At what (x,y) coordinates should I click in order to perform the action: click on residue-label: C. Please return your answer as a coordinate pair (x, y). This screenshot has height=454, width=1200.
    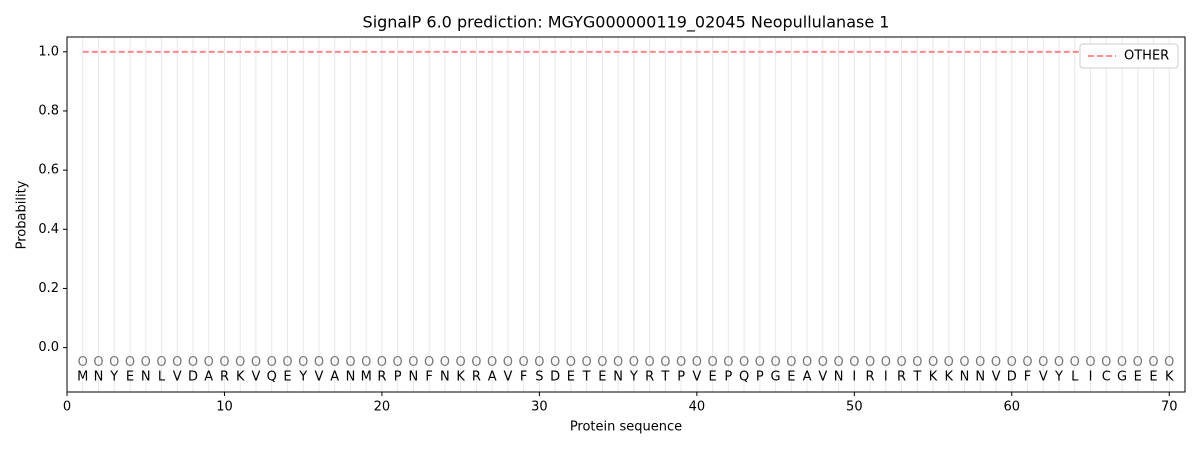
    Looking at the image, I should click on (1106, 377).